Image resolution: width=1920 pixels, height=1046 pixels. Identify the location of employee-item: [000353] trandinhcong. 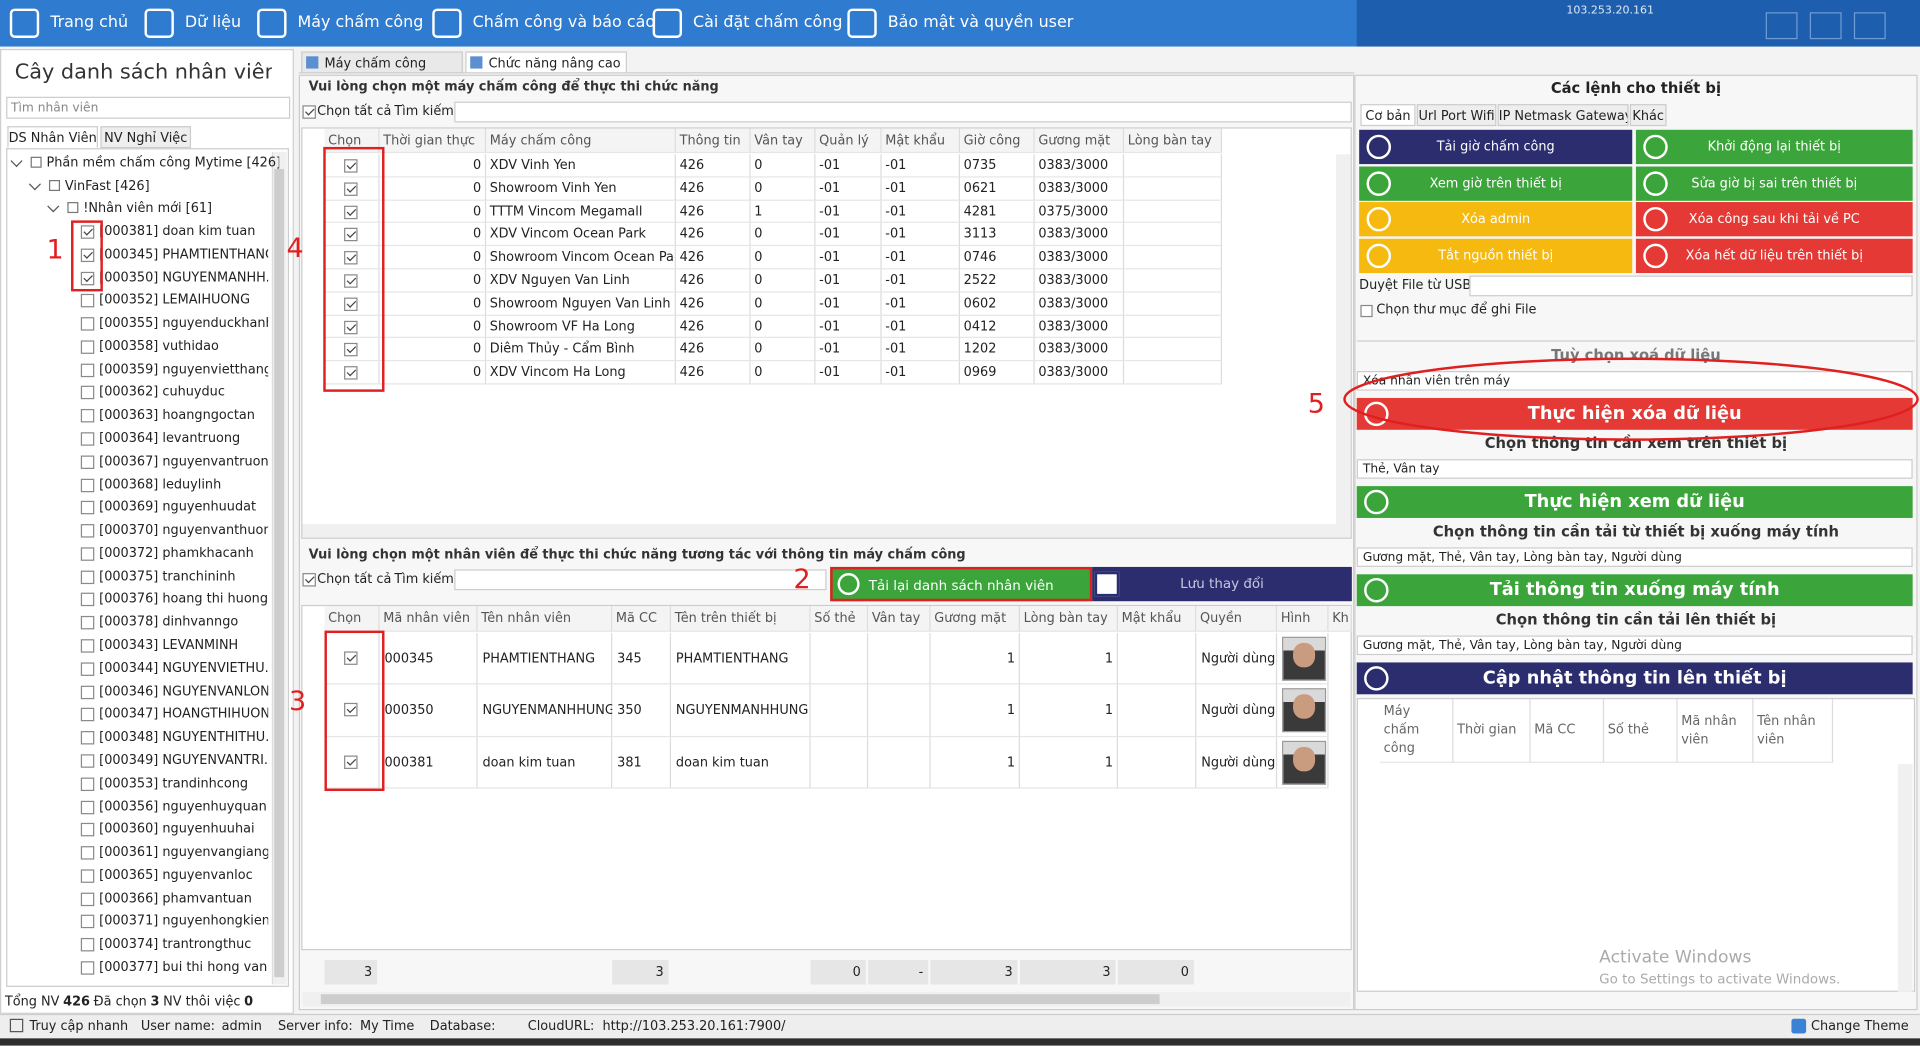
(174, 783).